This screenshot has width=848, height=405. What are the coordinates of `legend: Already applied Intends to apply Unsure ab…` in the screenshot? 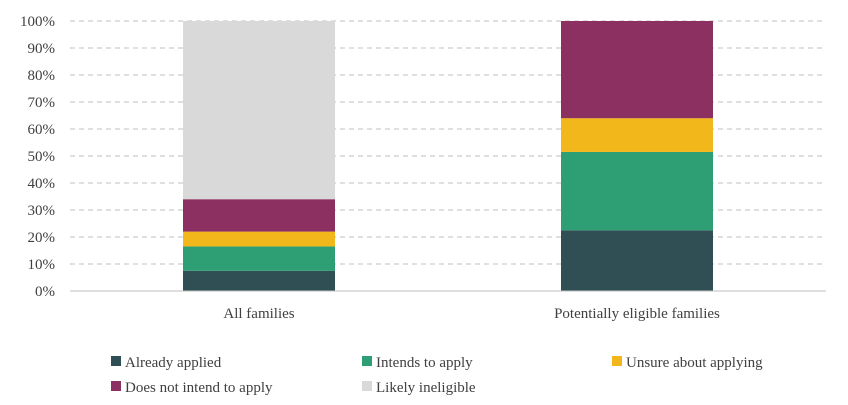 It's located at (437, 375).